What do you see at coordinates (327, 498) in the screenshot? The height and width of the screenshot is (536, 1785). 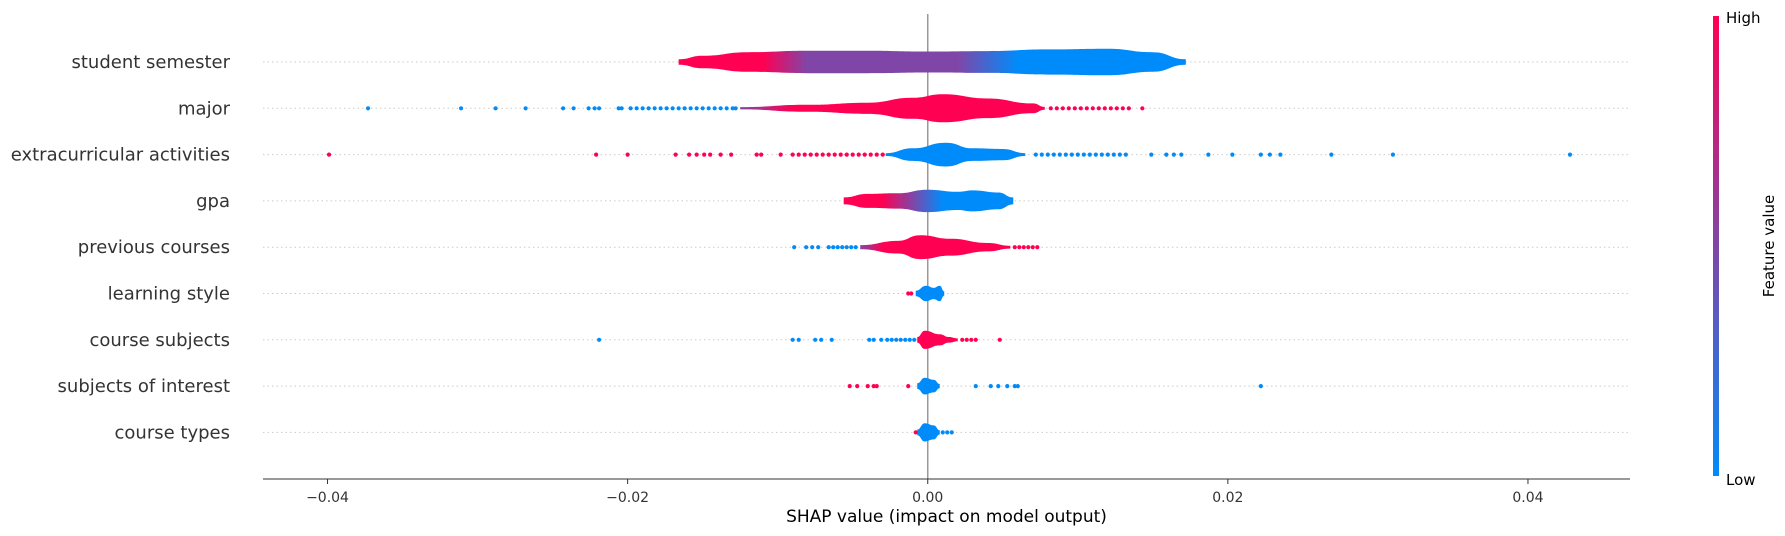 I see `x-tick-label: −0.04` at bounding box center [327, 498].